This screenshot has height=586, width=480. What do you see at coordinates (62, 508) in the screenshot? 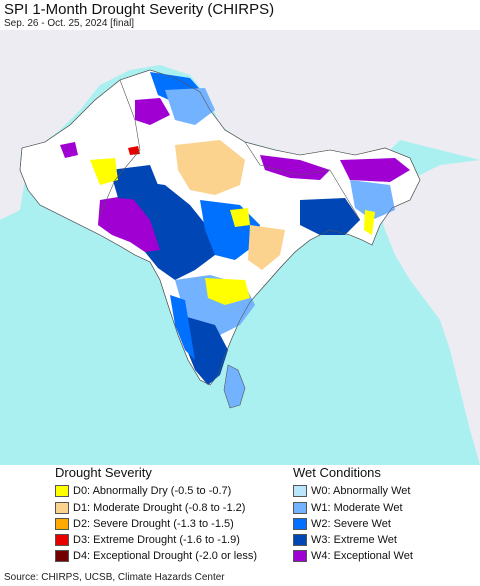
I see `legend-swatch-d1` at bounding box center [62, 508].